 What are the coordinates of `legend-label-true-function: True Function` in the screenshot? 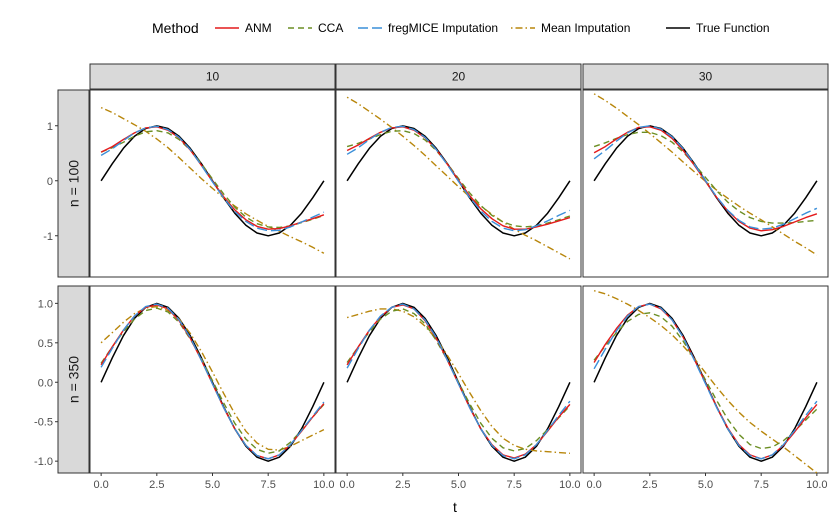 It's located at (733, 28).